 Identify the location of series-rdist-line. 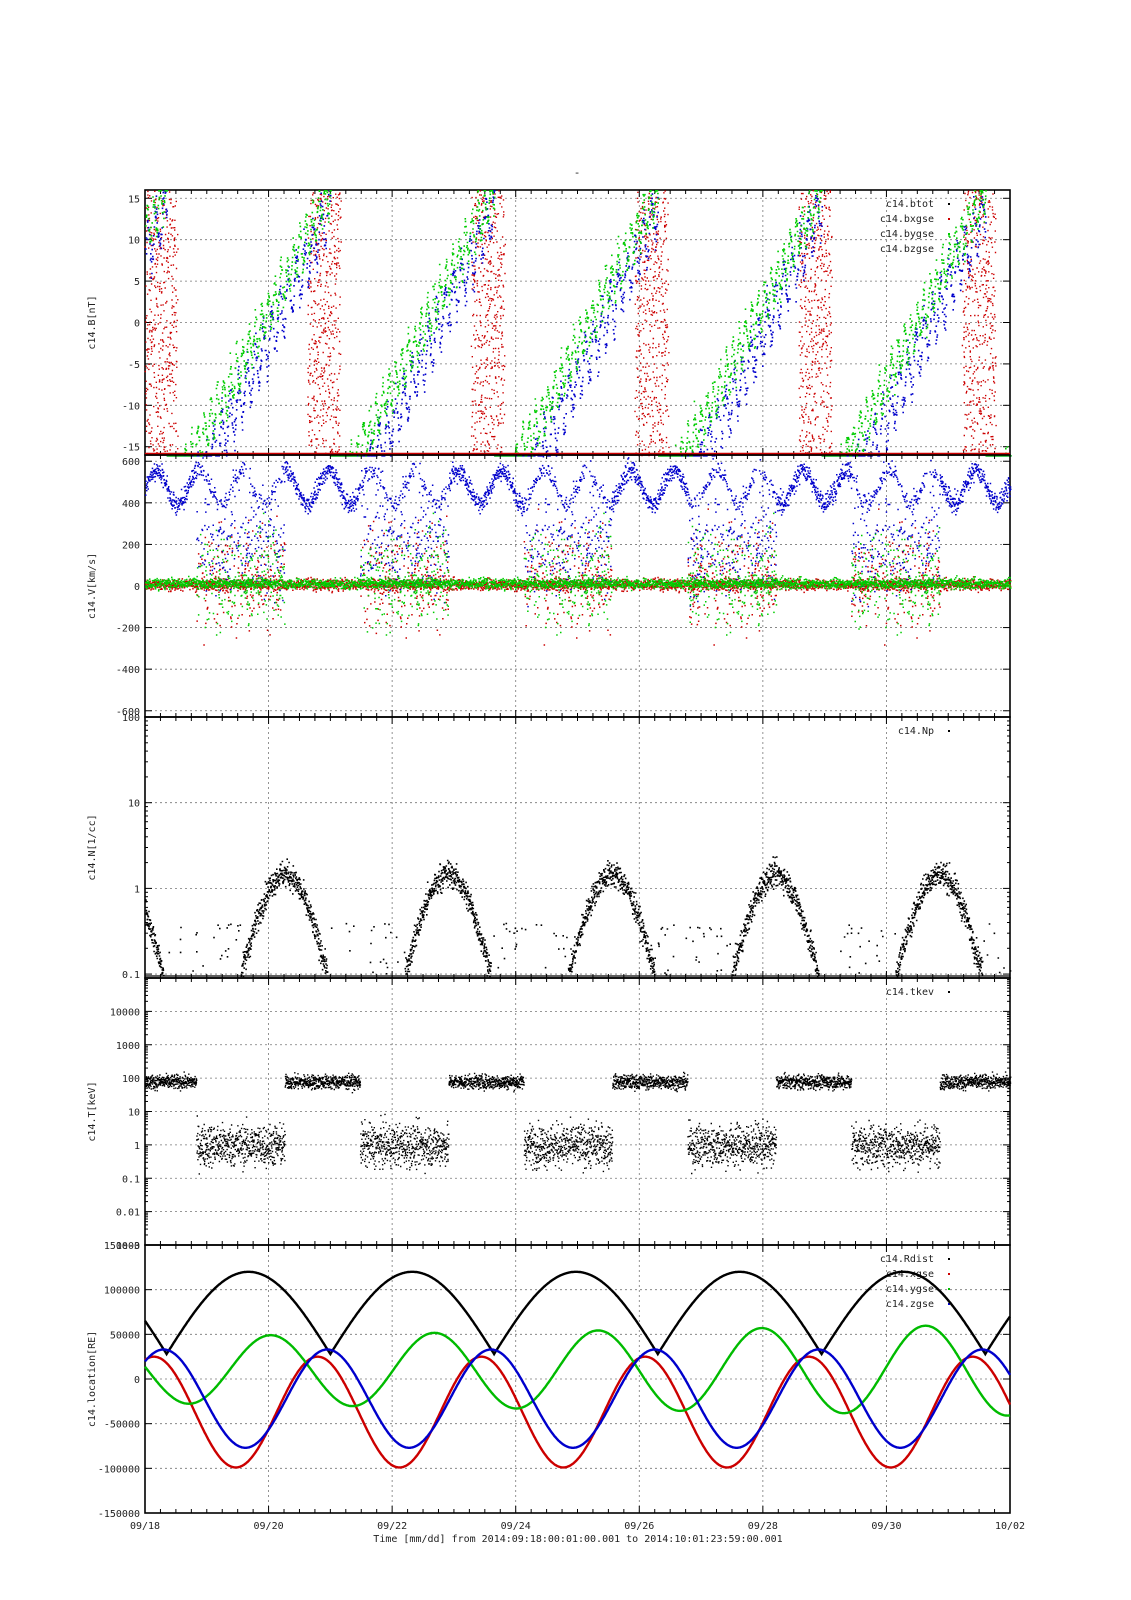
(577, 1313).